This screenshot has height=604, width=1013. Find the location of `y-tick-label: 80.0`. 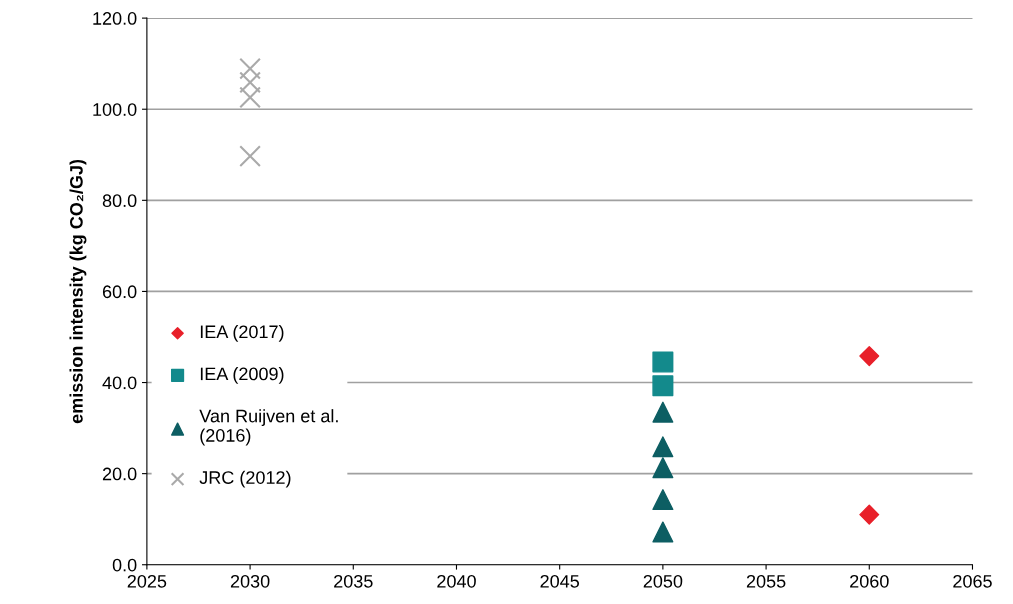

y-tick-label: 80.0 is located at coordinates (119, 201).